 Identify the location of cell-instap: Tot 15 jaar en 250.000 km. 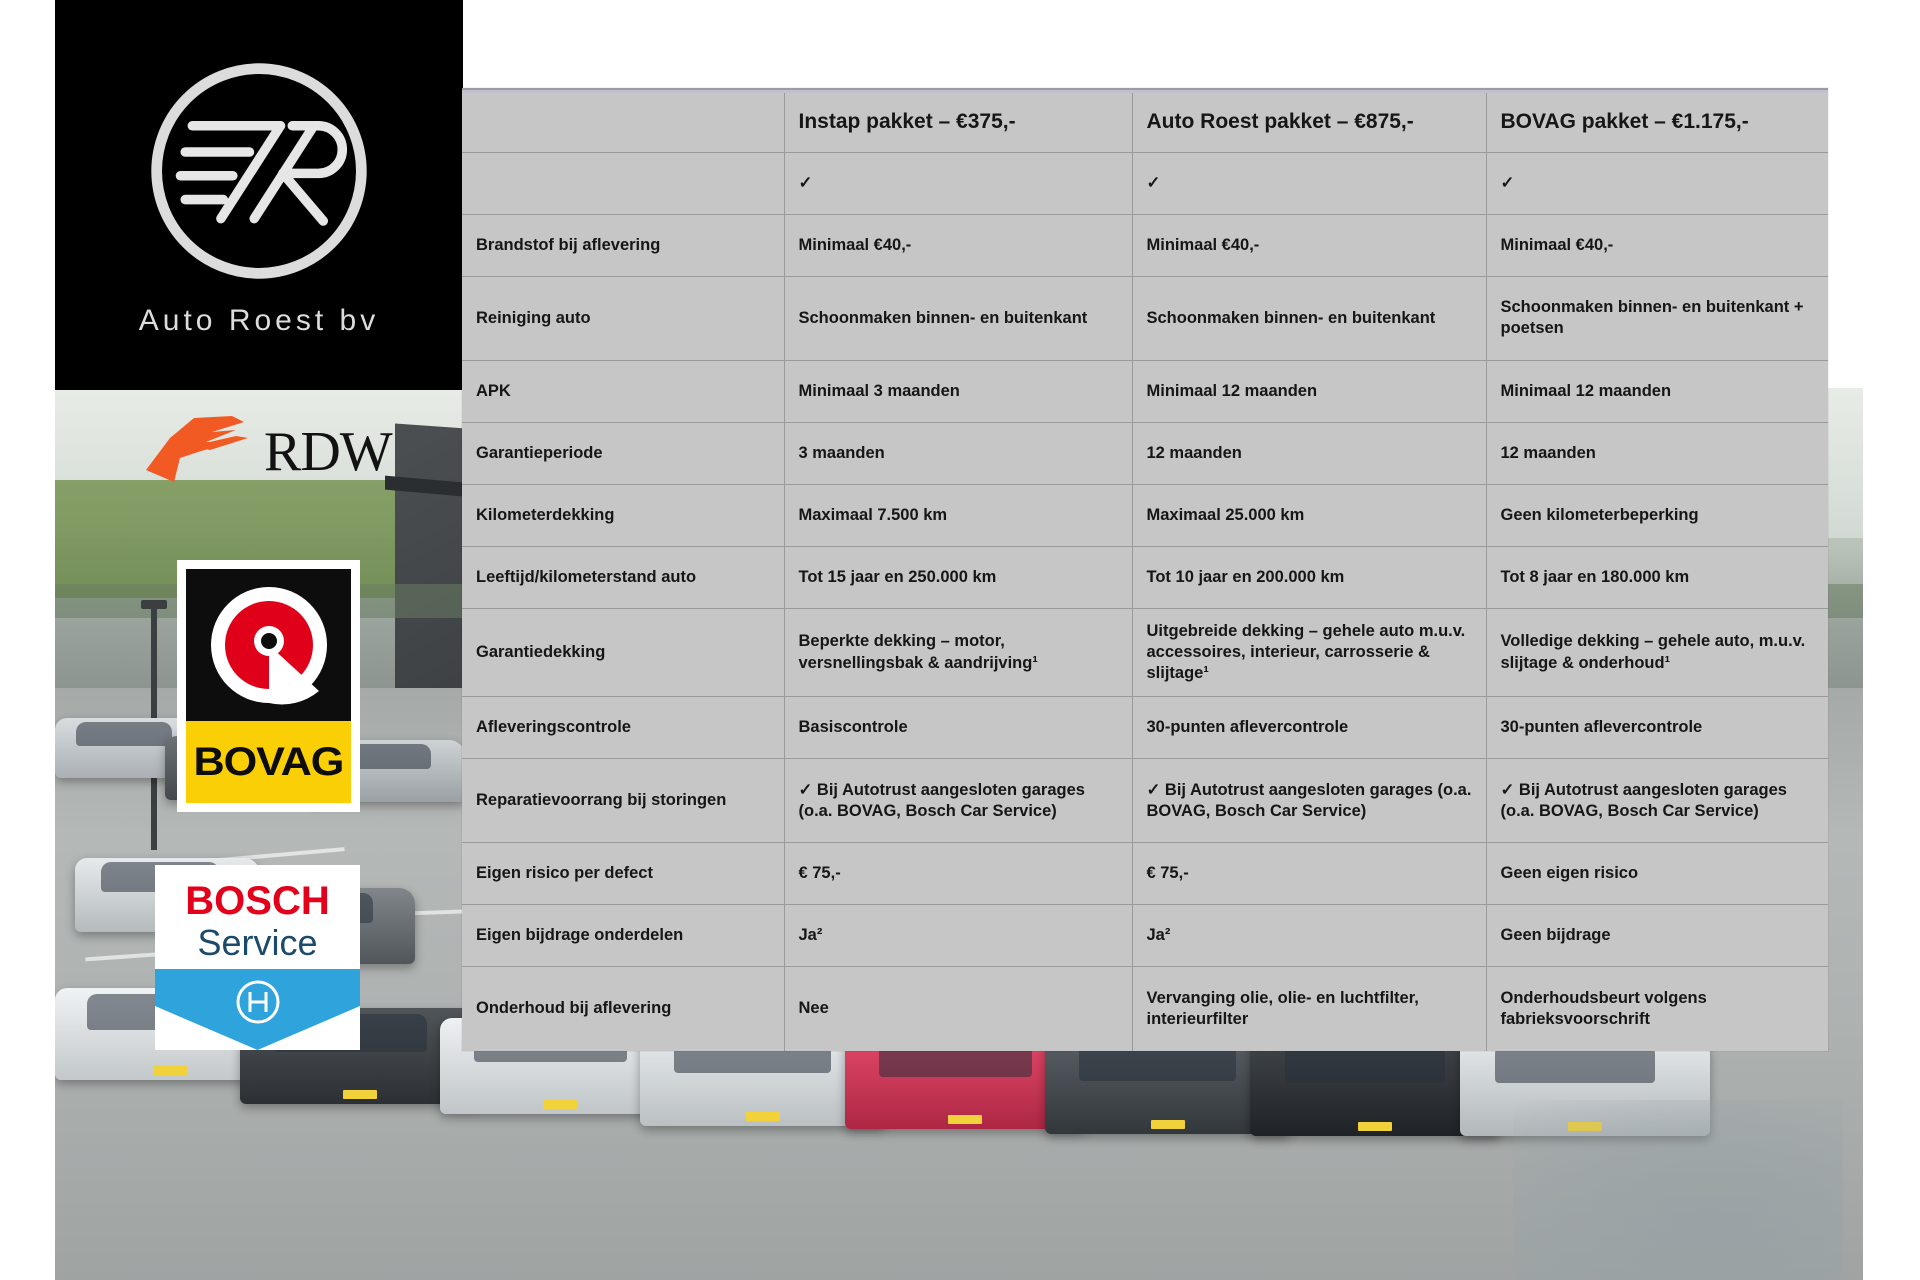
(958, 577).